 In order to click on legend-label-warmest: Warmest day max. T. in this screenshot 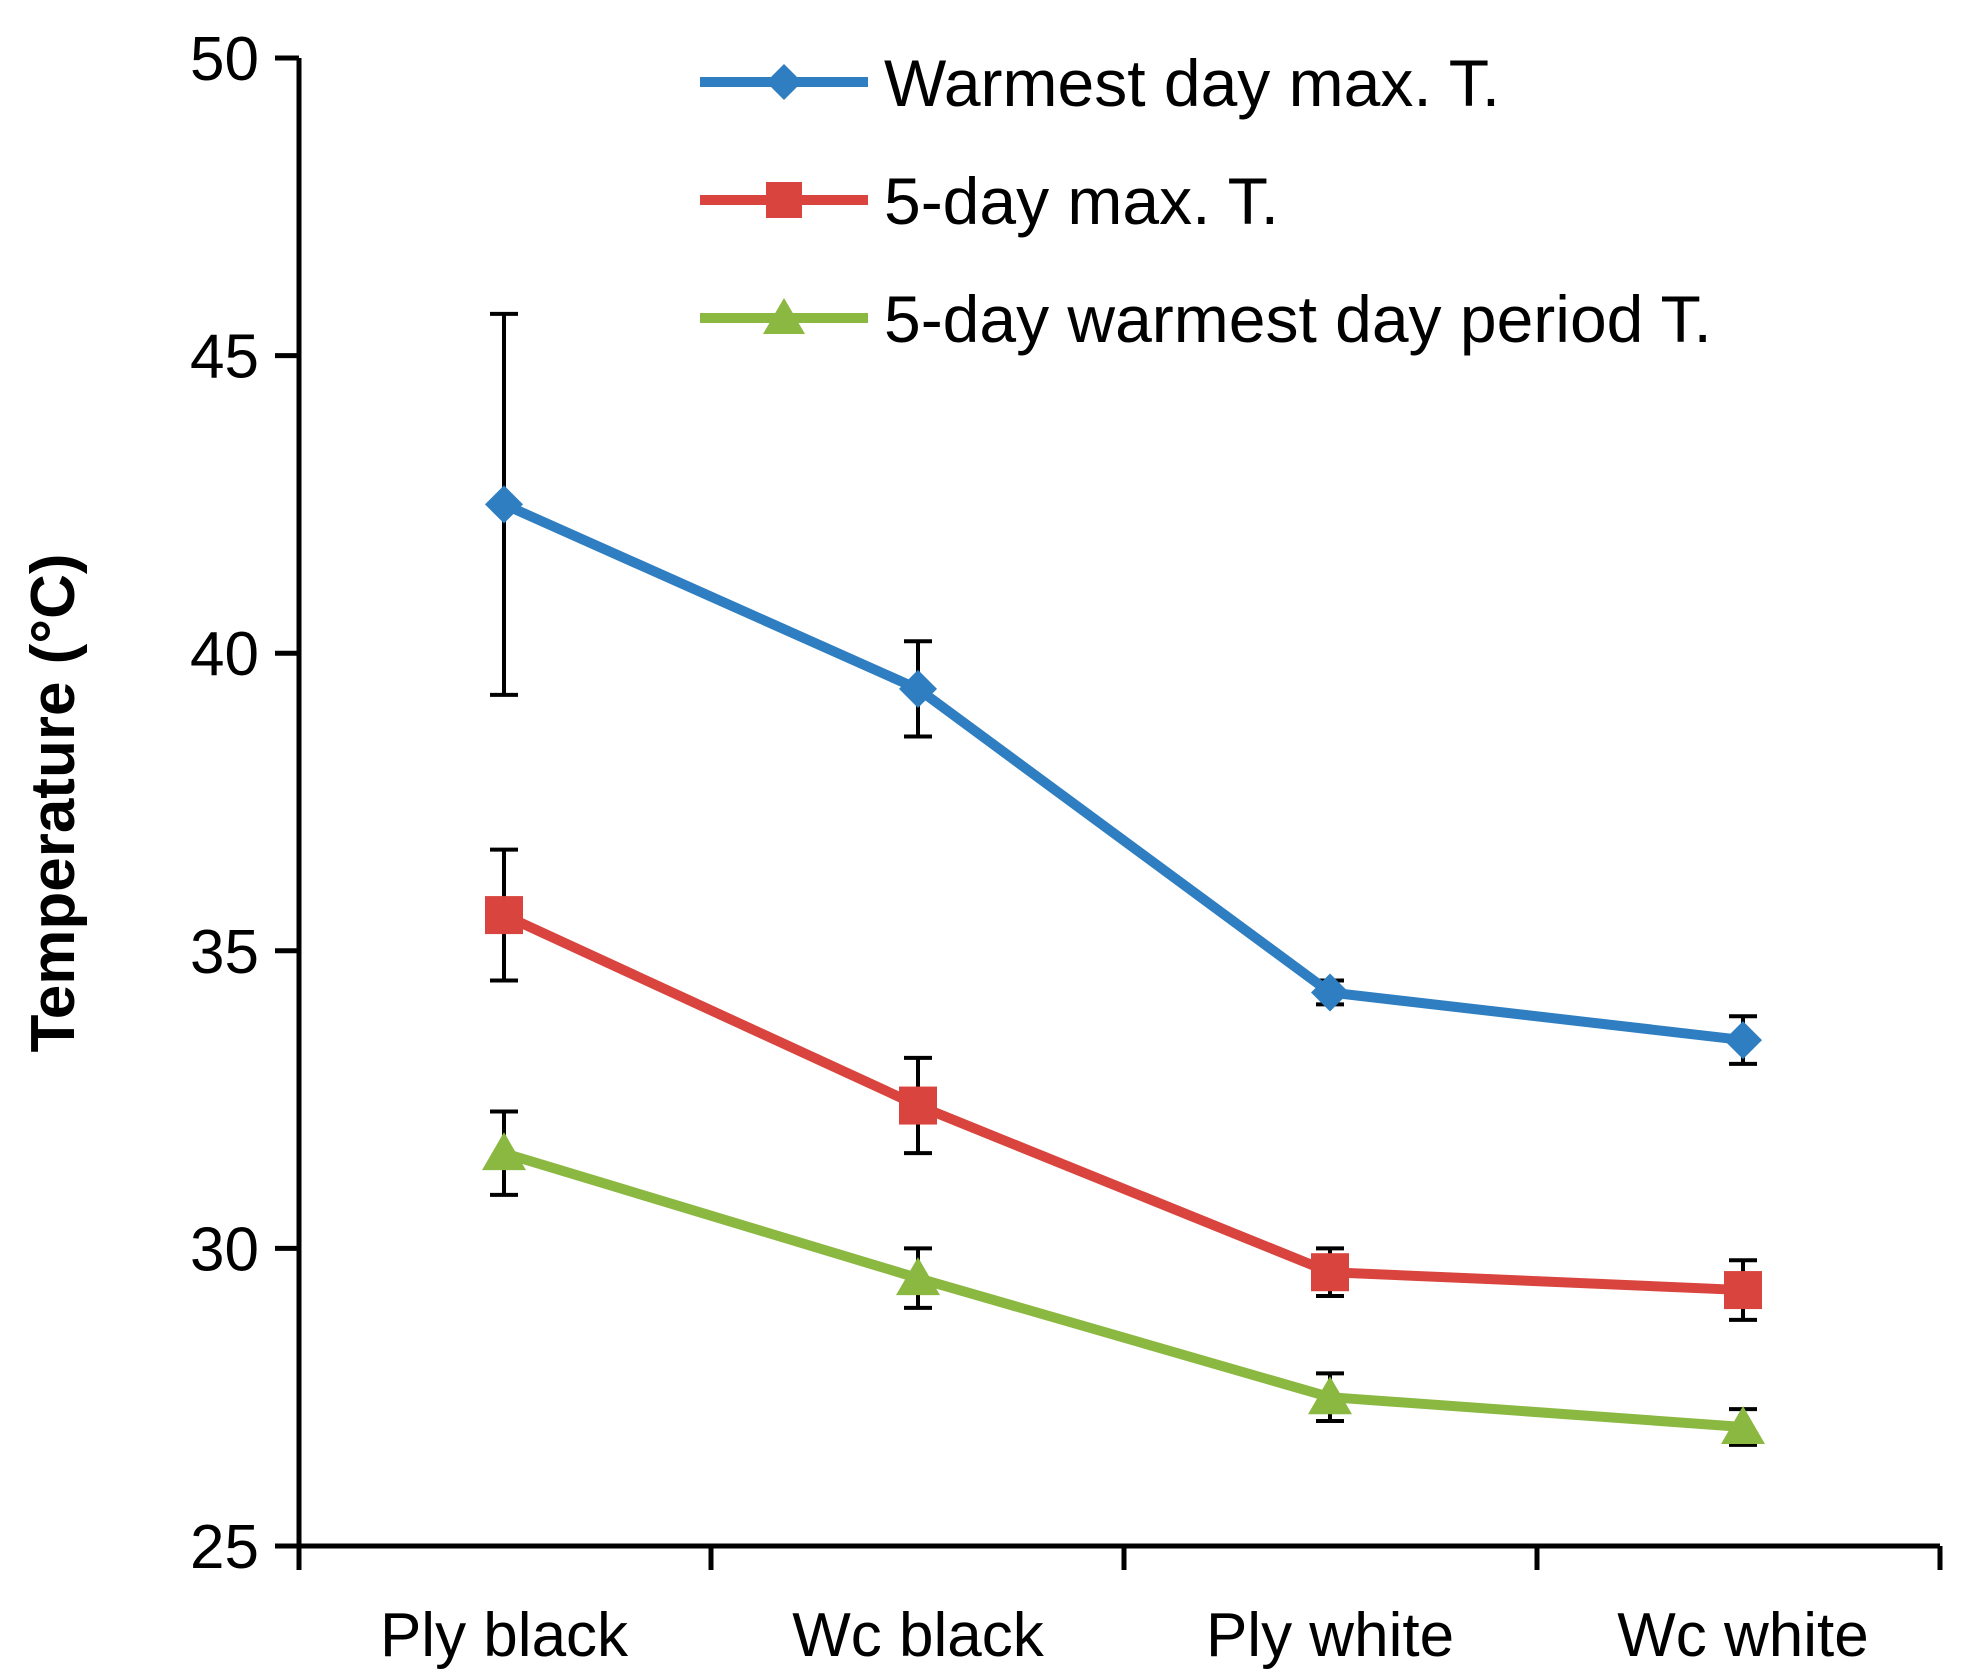, I will do `click(1192, 83)`.